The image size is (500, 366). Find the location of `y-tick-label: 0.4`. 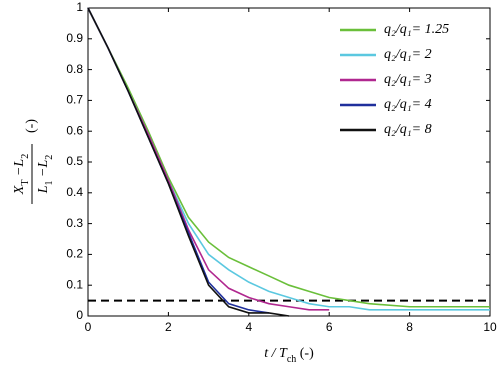

y-tick-label: 0.4 is located at coordinates (74, 192).